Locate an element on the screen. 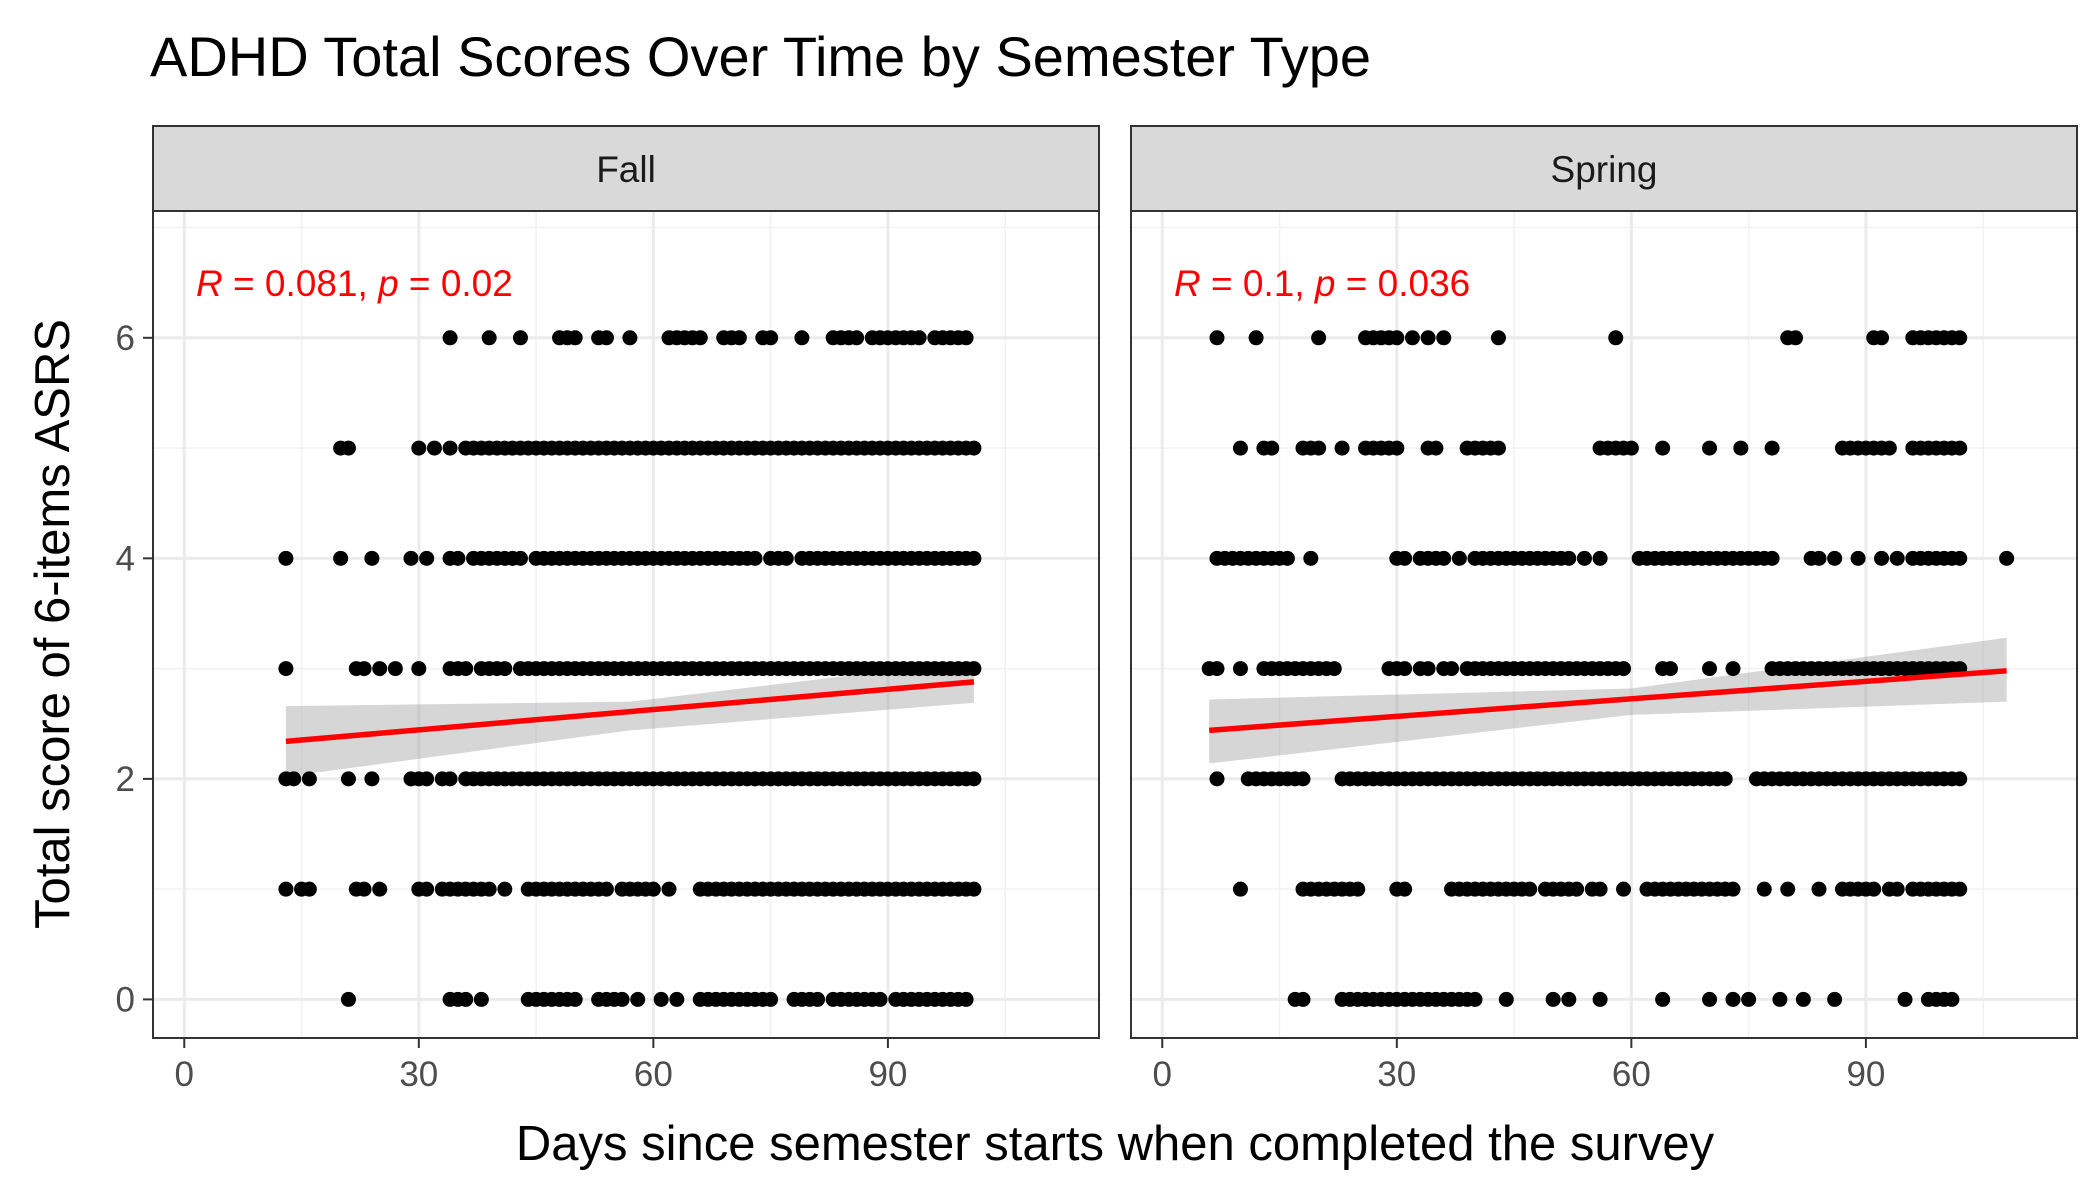 This screenshot has width=2100, height=1200. facet-fall-regression-line is located at coordinates (630, 712).